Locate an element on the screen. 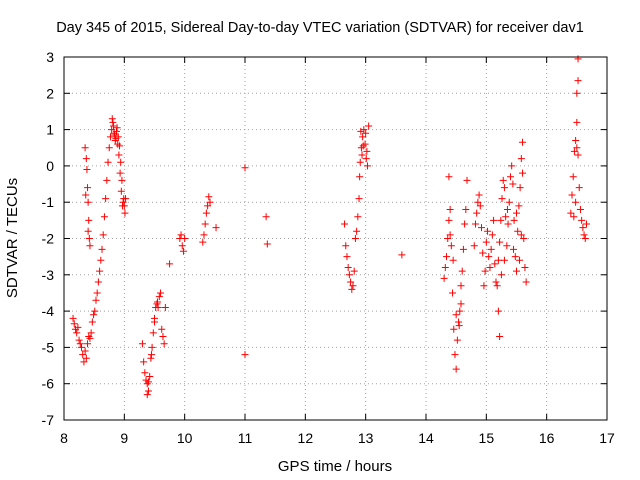 The image size is (640, 480). x-tick-label: 11 is located at coordinates (245, 438).